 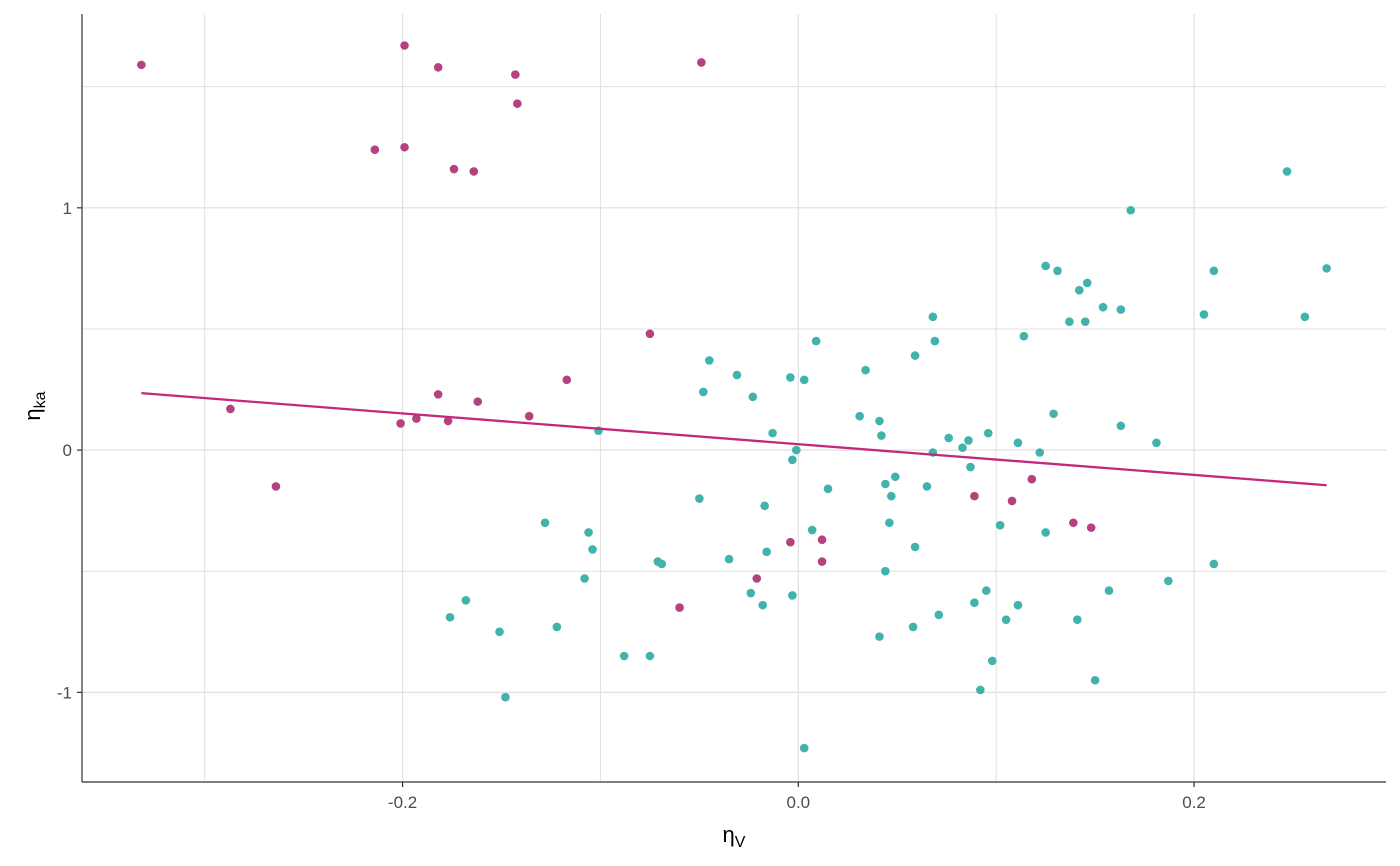 I want to click on y-axis-ticks: -1 0 1, so click(x=69, y=450).